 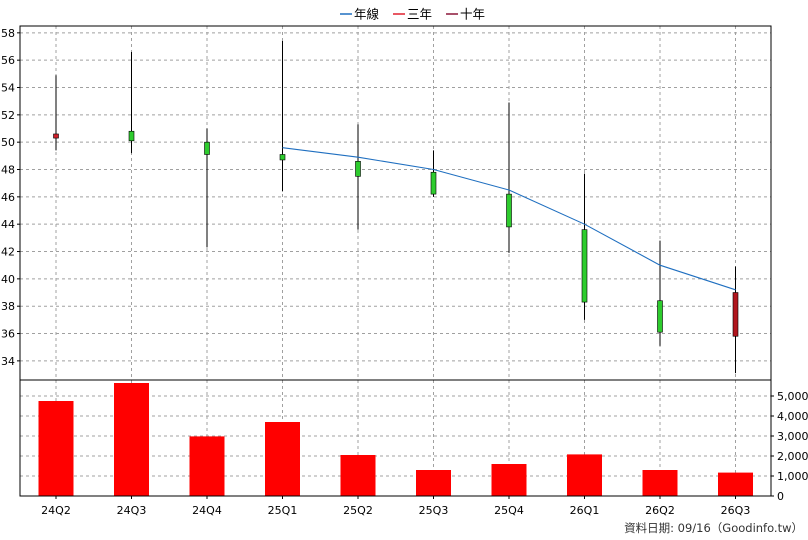 What do you see at coordinates (585, 510) in the screenshot?
I see `x-tick-label: 26Q1` at bounding box center [585, 510].